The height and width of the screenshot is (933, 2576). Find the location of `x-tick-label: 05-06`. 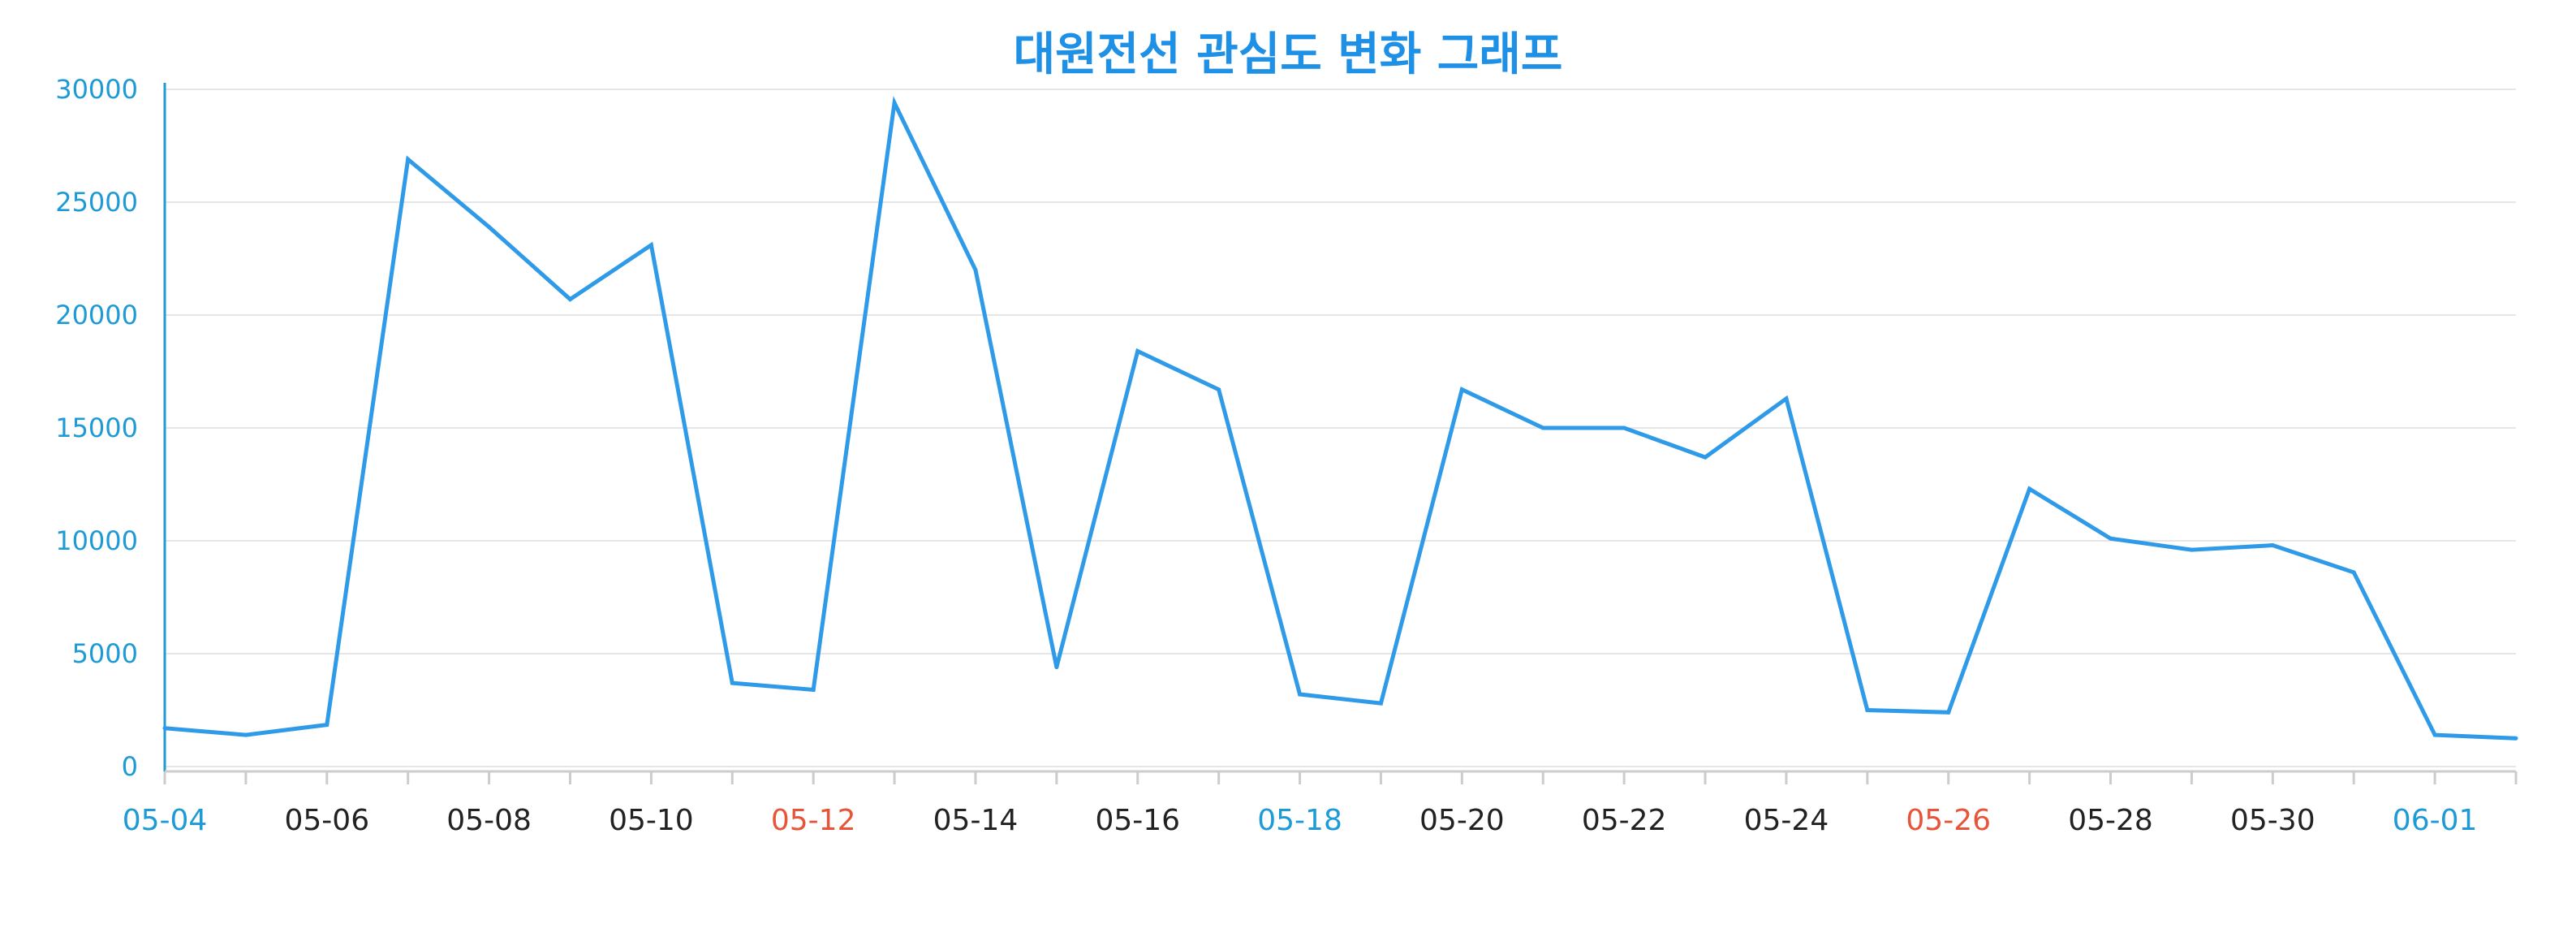

x-tick-label: 05-06 is located at coordinates (327, 820).